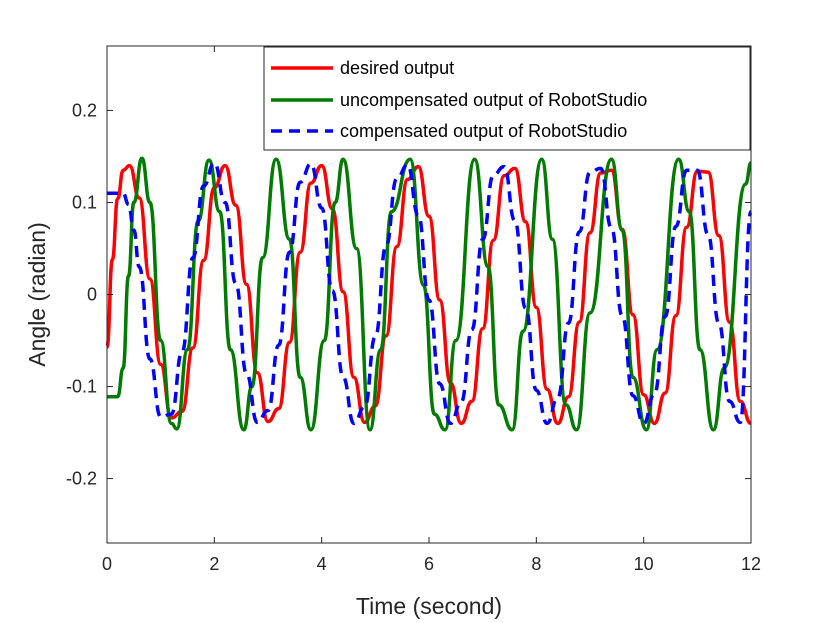  I want to click on y-tick-label: -0.1, so click(81, 387).